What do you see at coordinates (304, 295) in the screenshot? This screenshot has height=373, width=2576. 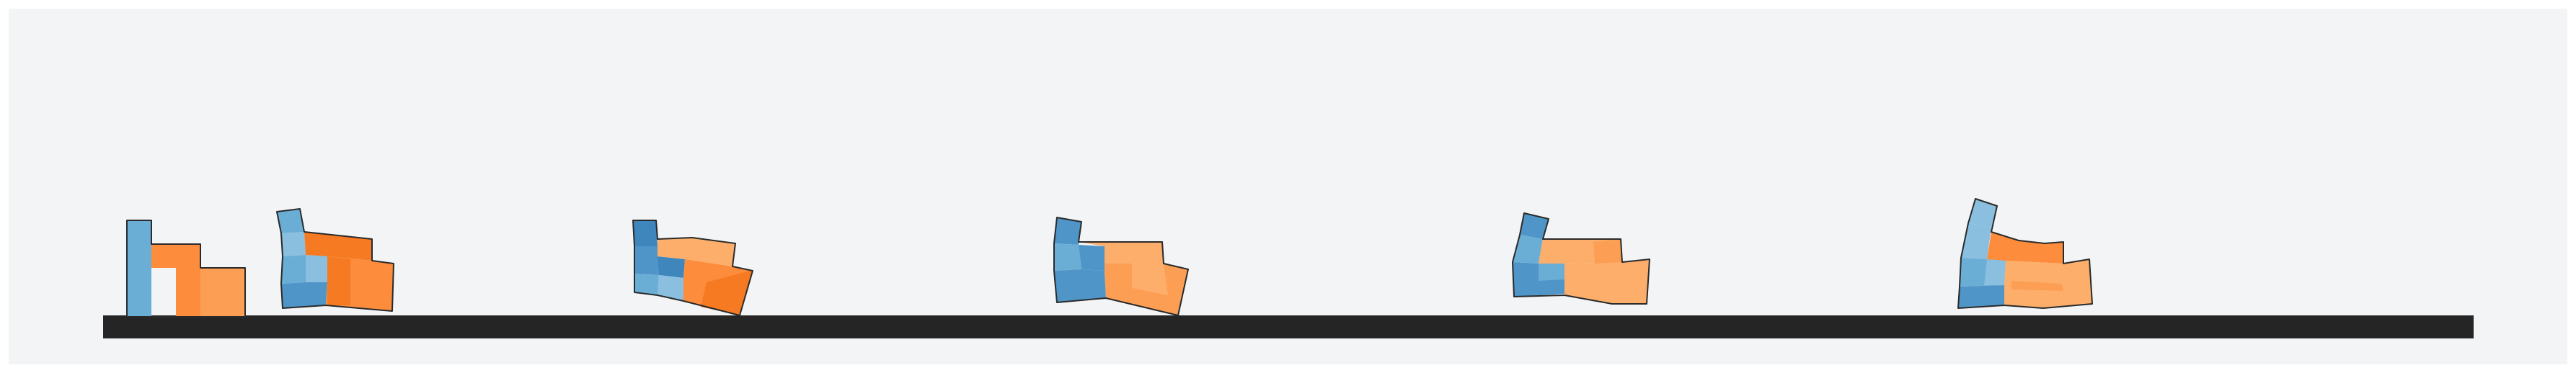 I see `figure-2-blue-bottom` at bounding box center [304, 295].